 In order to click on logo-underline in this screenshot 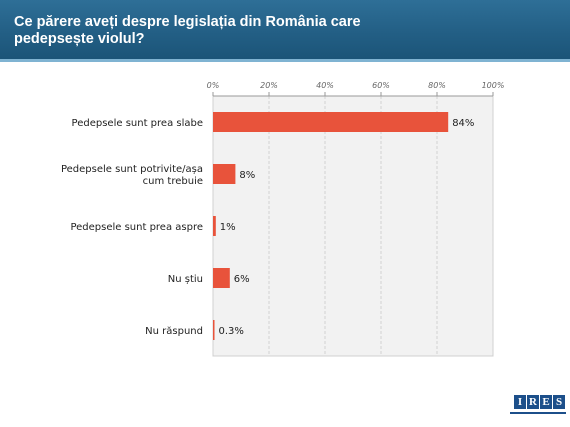, I will do `click(538, 413)`.